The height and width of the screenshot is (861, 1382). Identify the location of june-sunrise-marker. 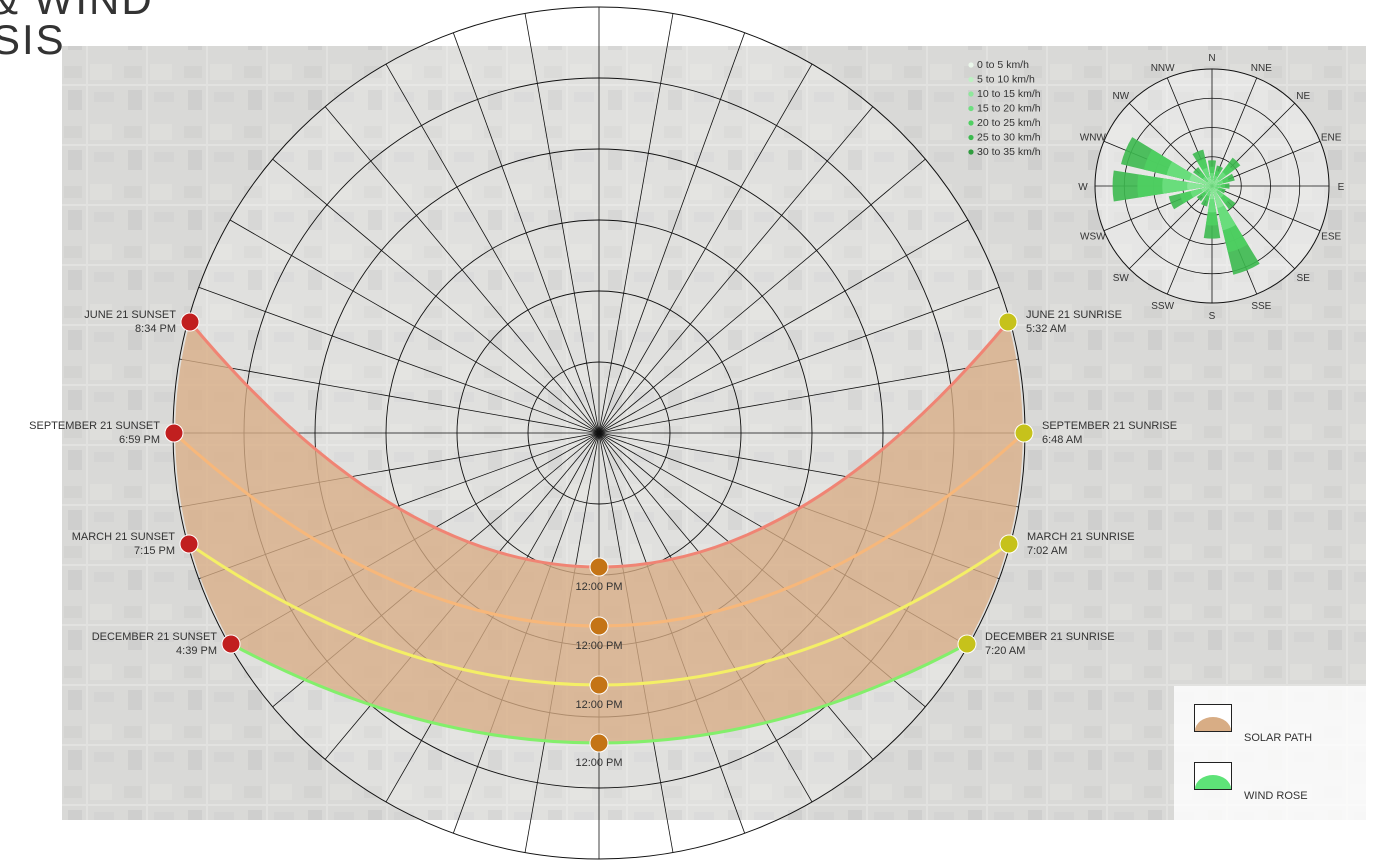
(1008, 322).